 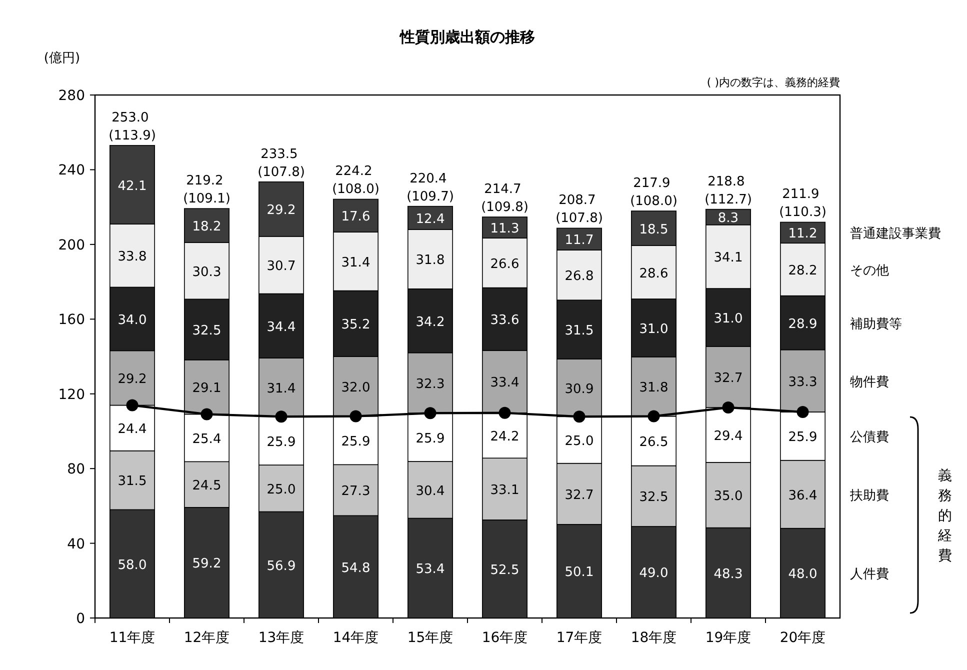 I want to click on y-tick-label: 0, so click(x=80, y=619).